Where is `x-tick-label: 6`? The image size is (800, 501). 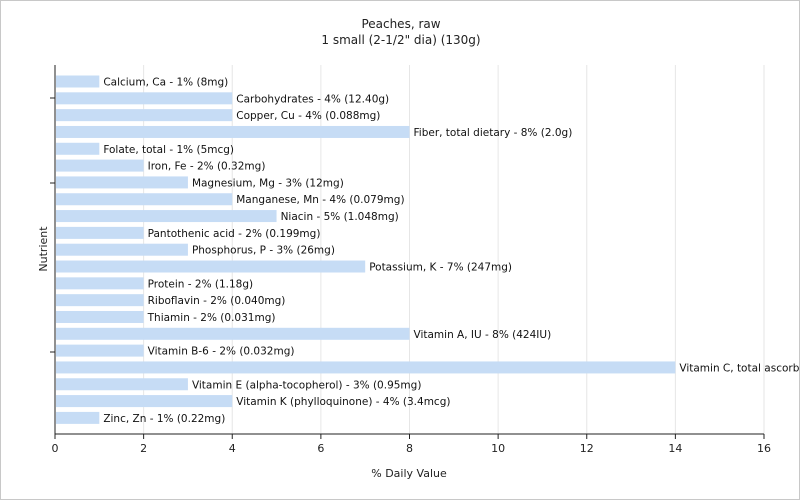
x-tick-label: 6 is located at coordinates (320, 448).